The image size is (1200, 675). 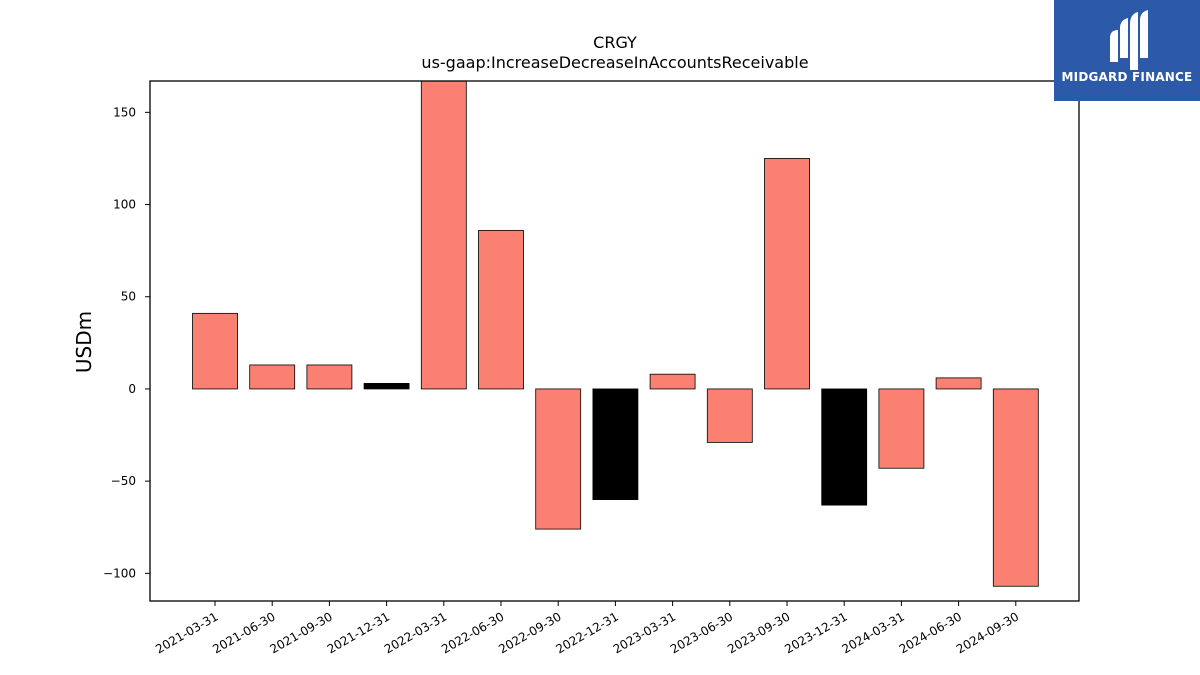 What do you see at coordinates (1127, 77) in the screenshot?
I see `brand-name: MIDGARD FINANCE` at bounding box center [1127, 77].